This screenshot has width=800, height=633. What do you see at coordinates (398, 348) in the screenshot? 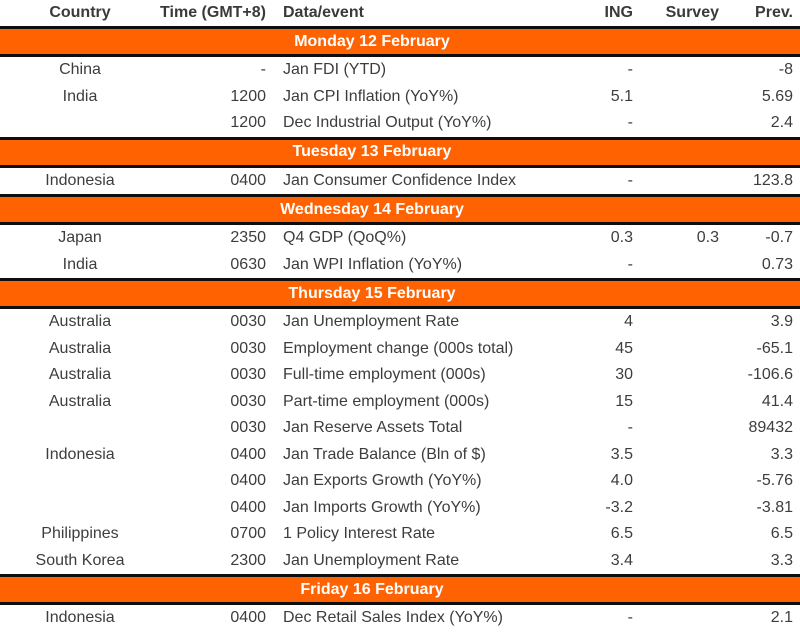
I see `cell-event: Employment change (000s total)` at bounding box center [398, 348].